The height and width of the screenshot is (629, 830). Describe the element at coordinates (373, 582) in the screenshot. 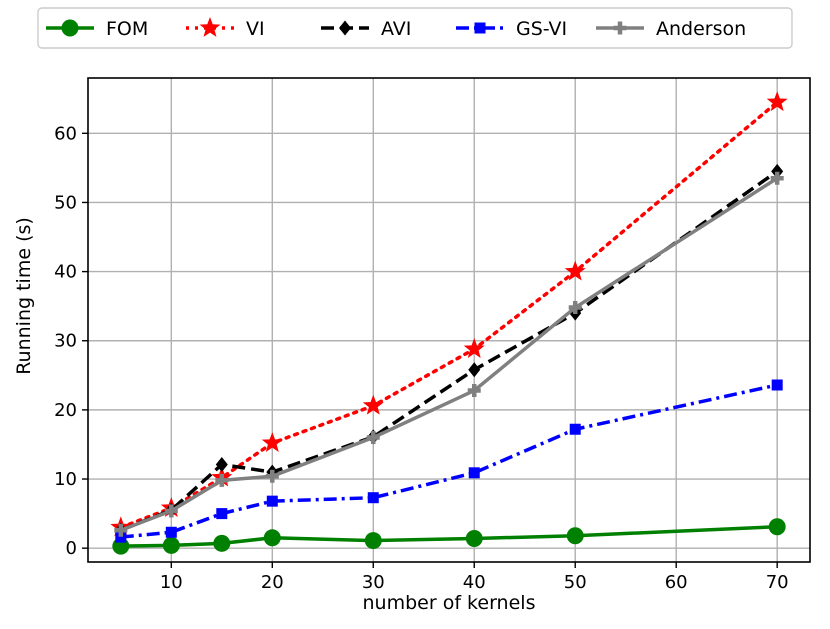

I see `x-tick-label: 30` at that location.